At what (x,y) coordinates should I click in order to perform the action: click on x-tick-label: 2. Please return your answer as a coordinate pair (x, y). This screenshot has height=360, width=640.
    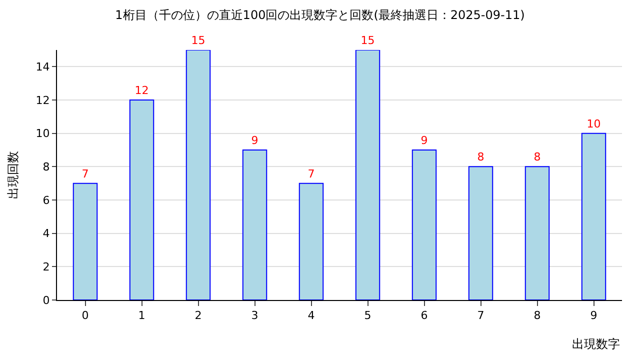
    Looking at the image, I should click on (198, 315).